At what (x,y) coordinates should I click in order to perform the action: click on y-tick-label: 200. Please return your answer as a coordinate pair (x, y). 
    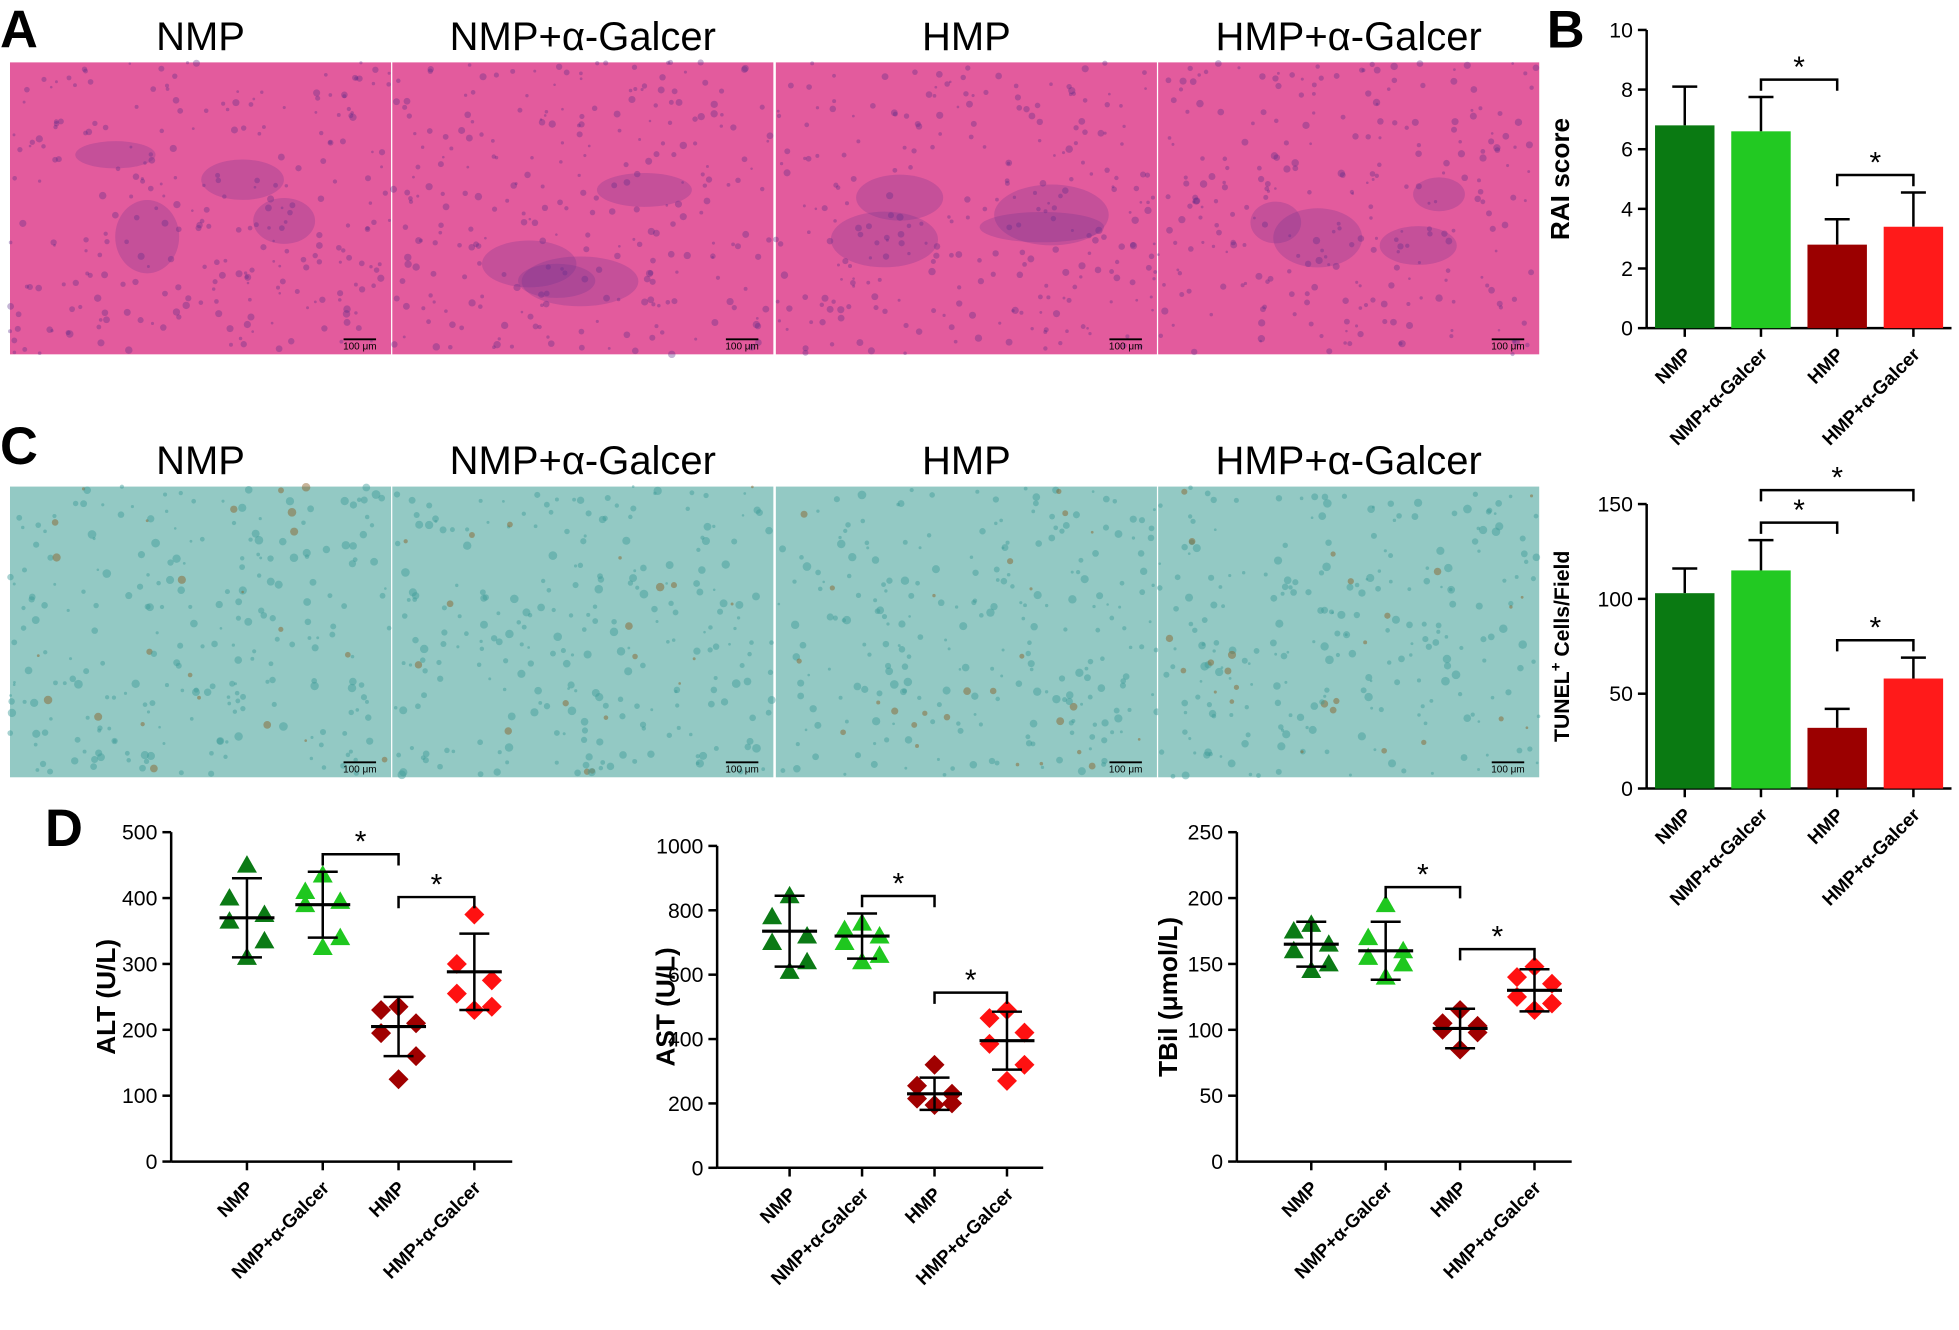
    Looking at the image, I should click on (685, 1104).